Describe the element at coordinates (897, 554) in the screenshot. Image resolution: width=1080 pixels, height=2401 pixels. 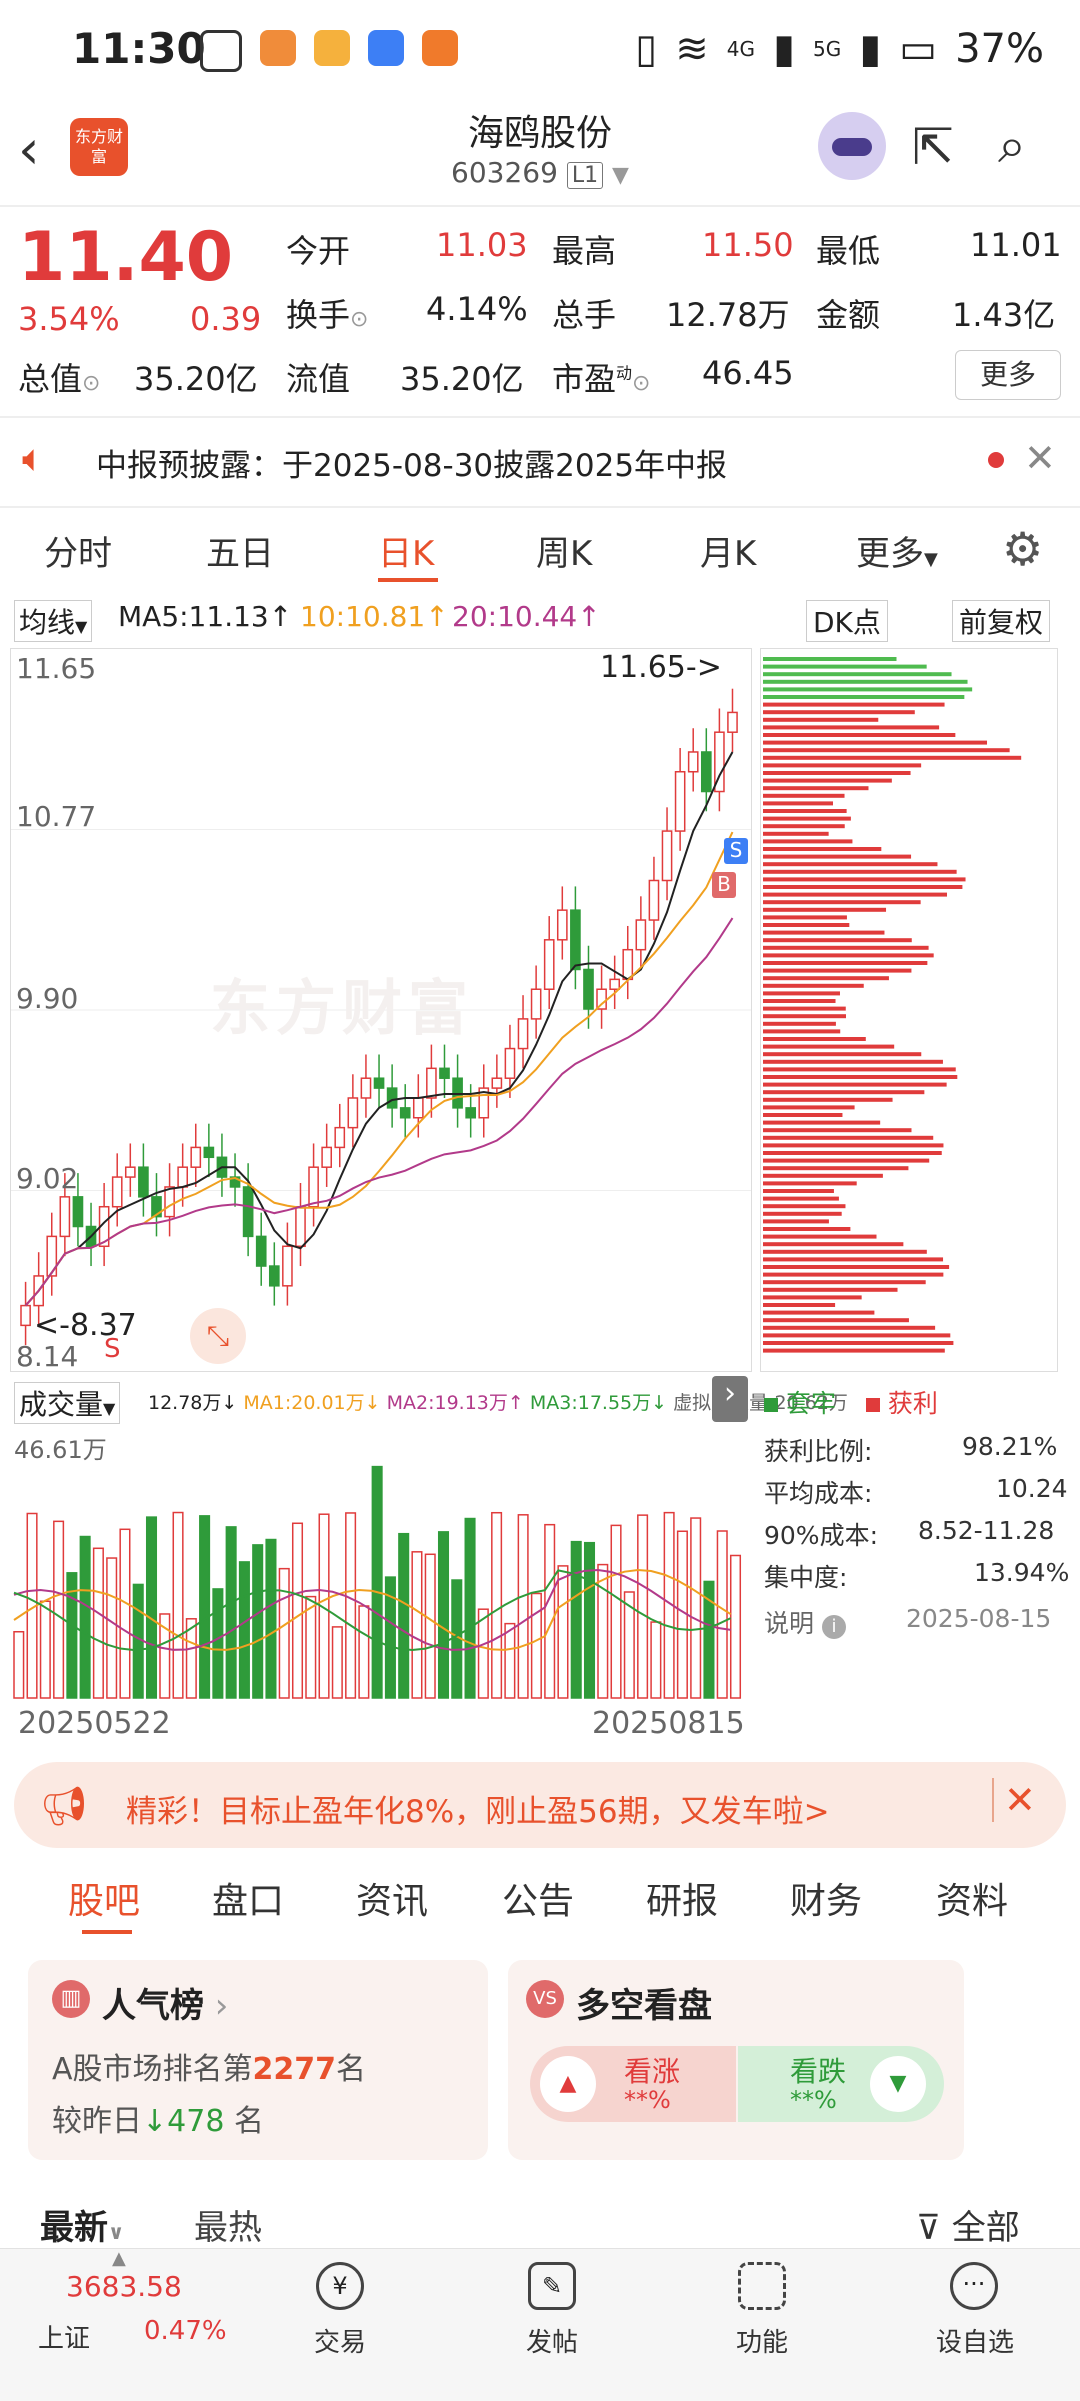
I see `tab-more: 更多▼` at that location.